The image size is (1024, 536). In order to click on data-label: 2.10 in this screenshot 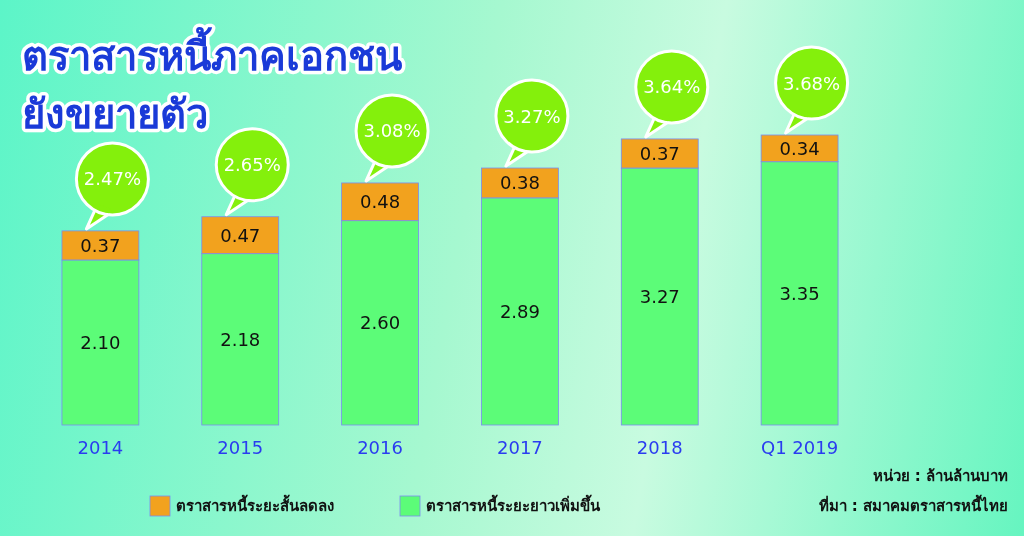, I will do `click(100, 342)`.